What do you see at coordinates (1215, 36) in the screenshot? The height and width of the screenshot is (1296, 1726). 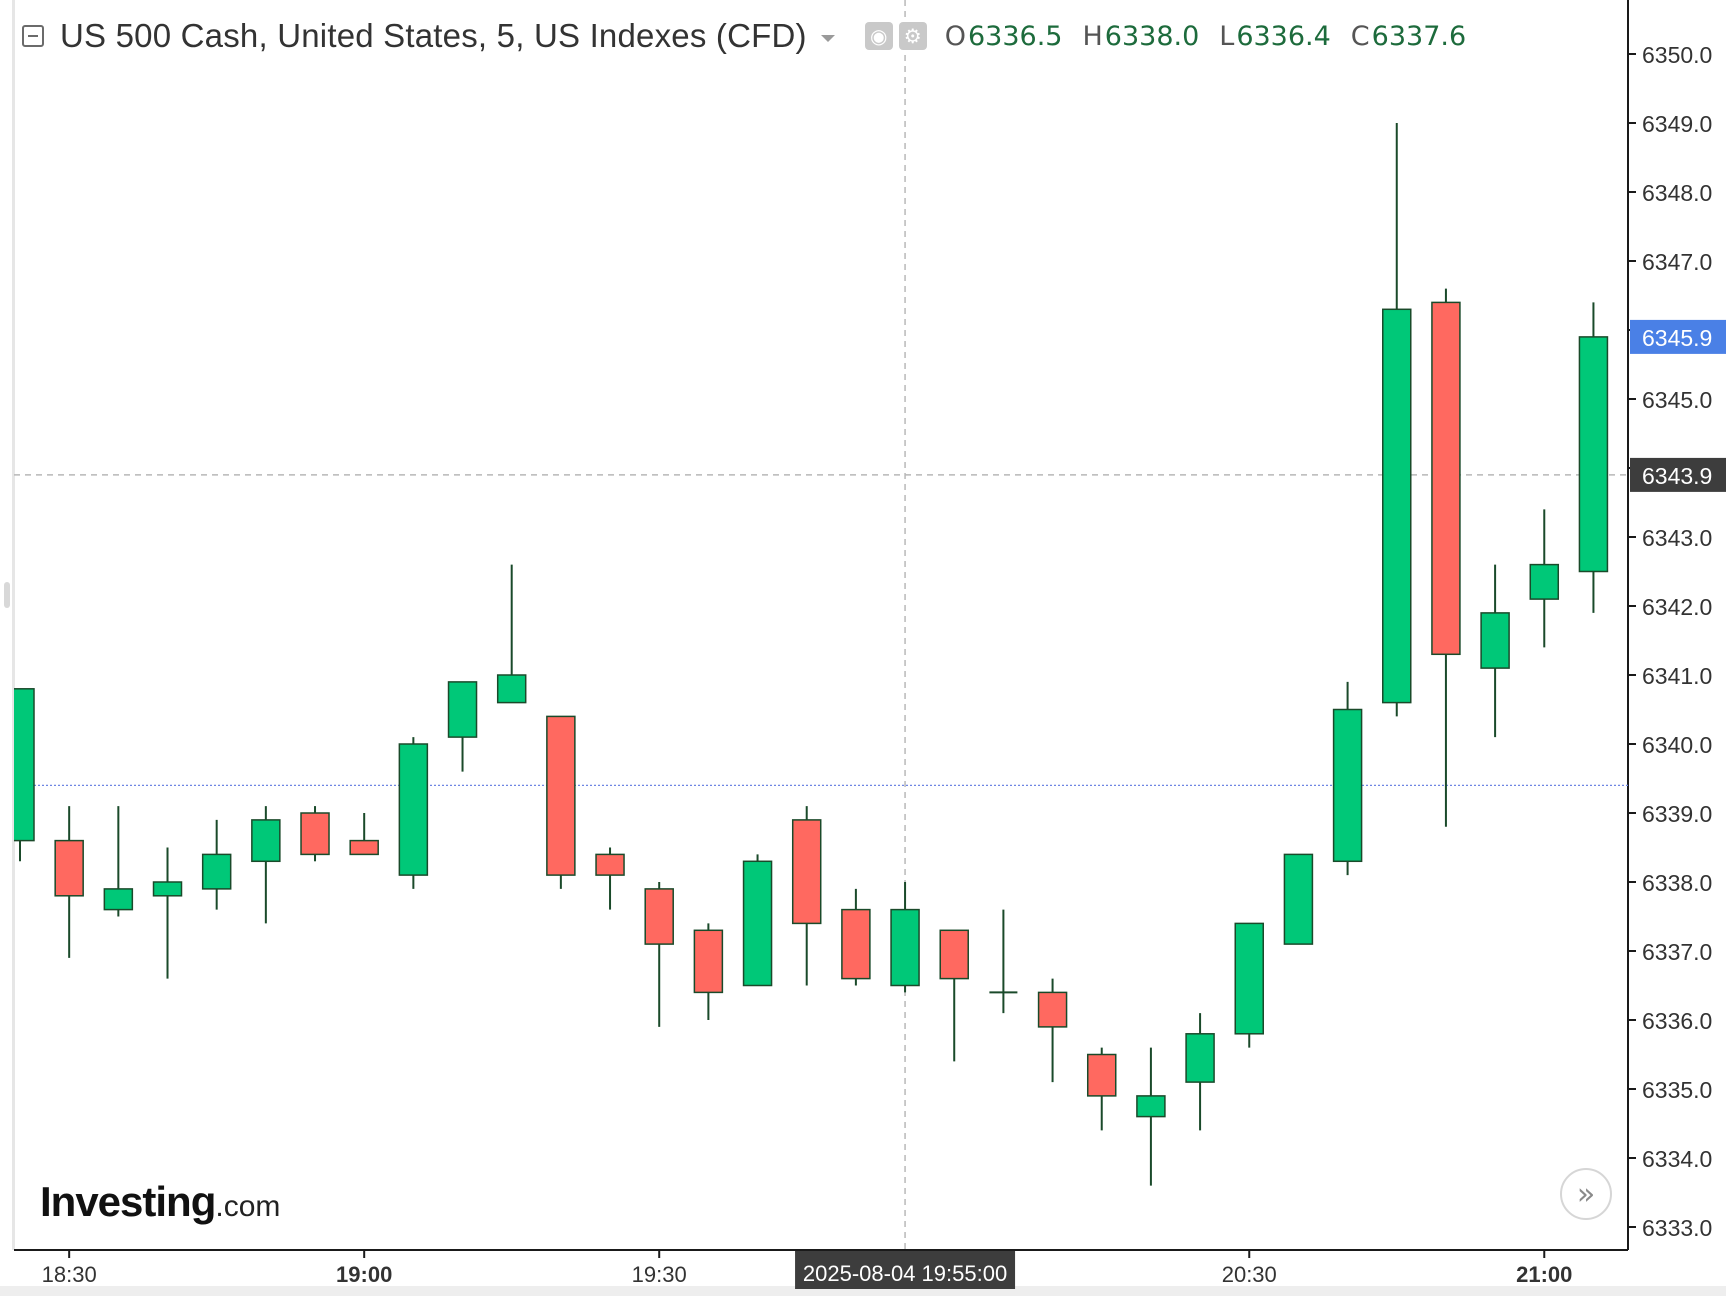 I see `ohlc-readout: O 6336.5 H 6338.0 L 6336.4 C 6337.6` at bounding box center [1215, 36].